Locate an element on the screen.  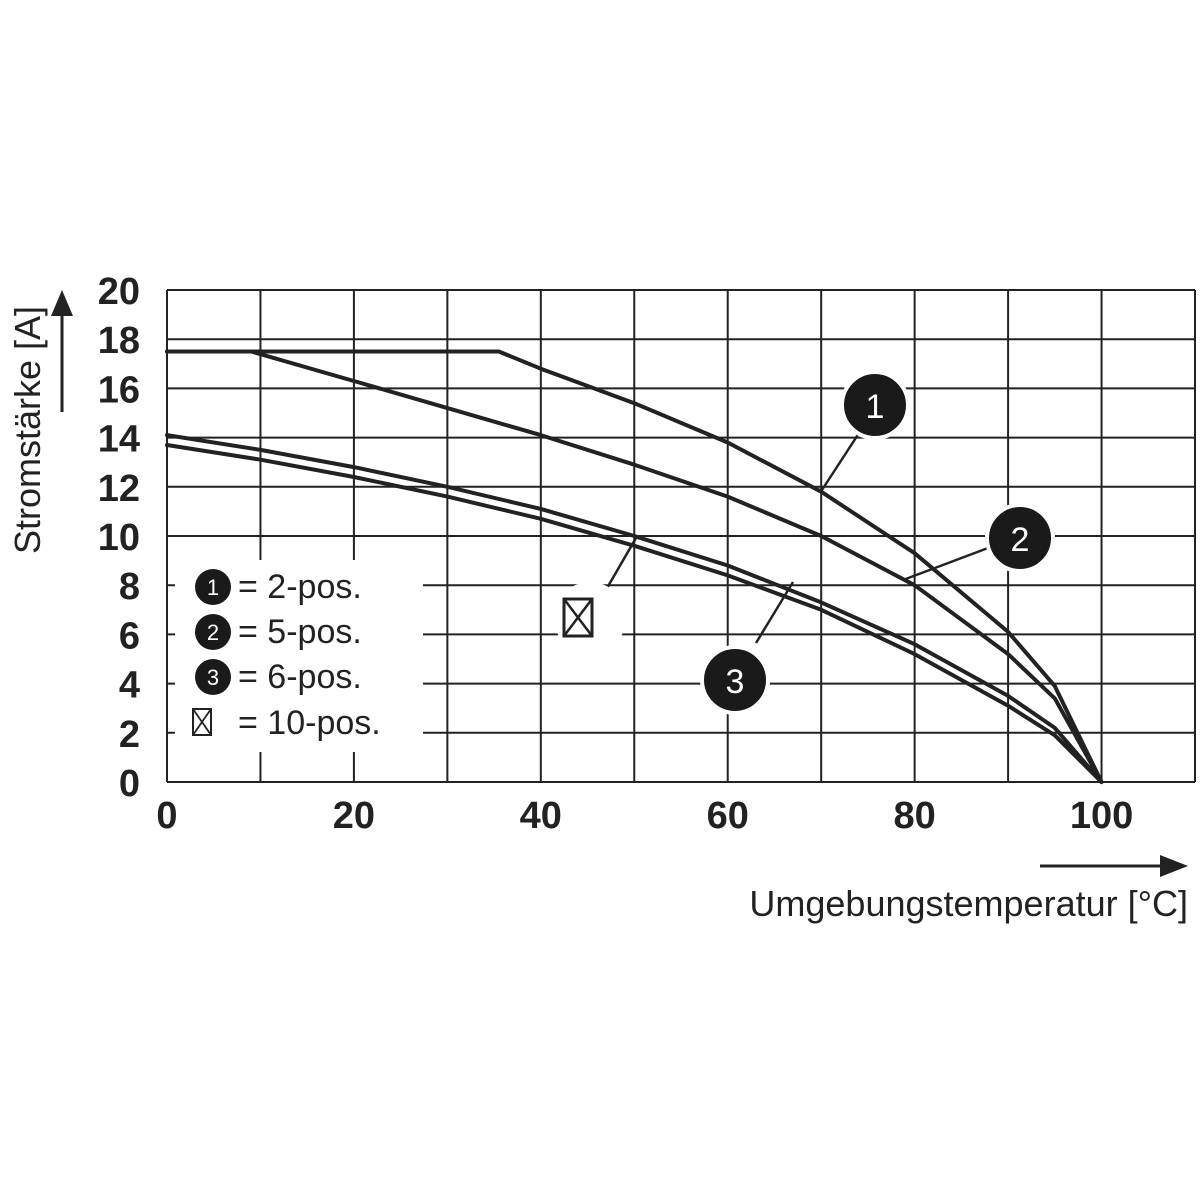
x-axis-title: Umgebungstemperatur [°C] is located at coordinates (968, 903).